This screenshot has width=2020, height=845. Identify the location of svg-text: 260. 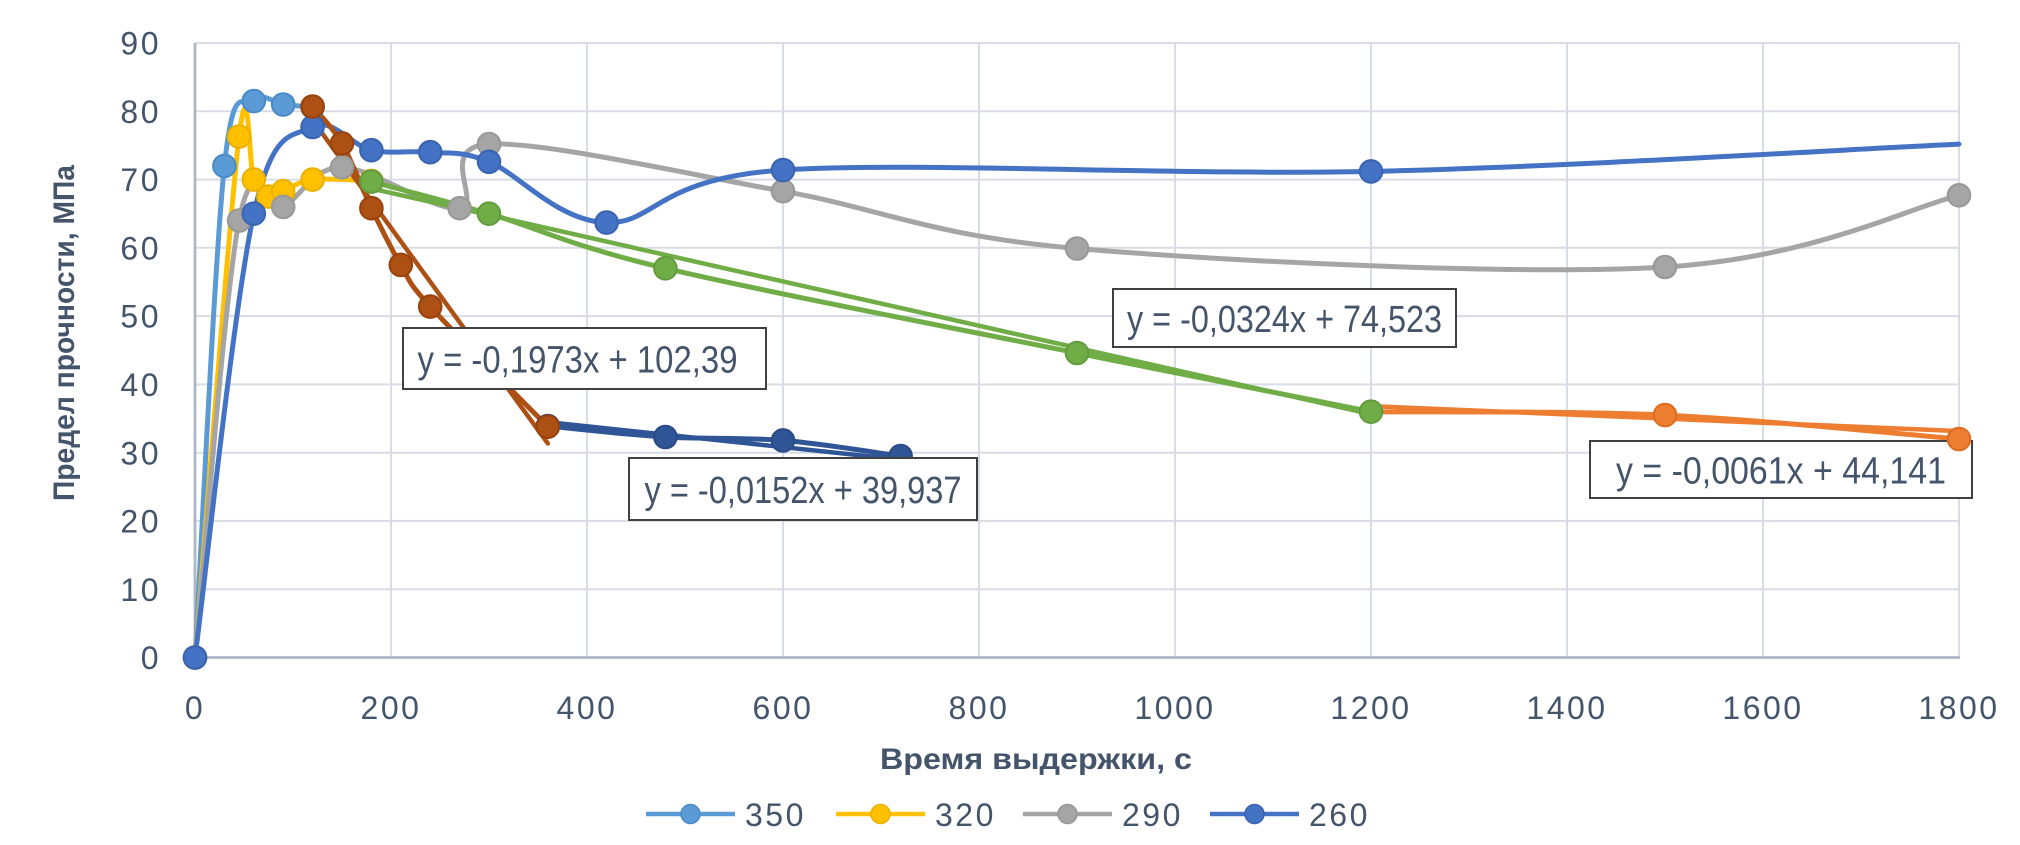
(1339, 815).